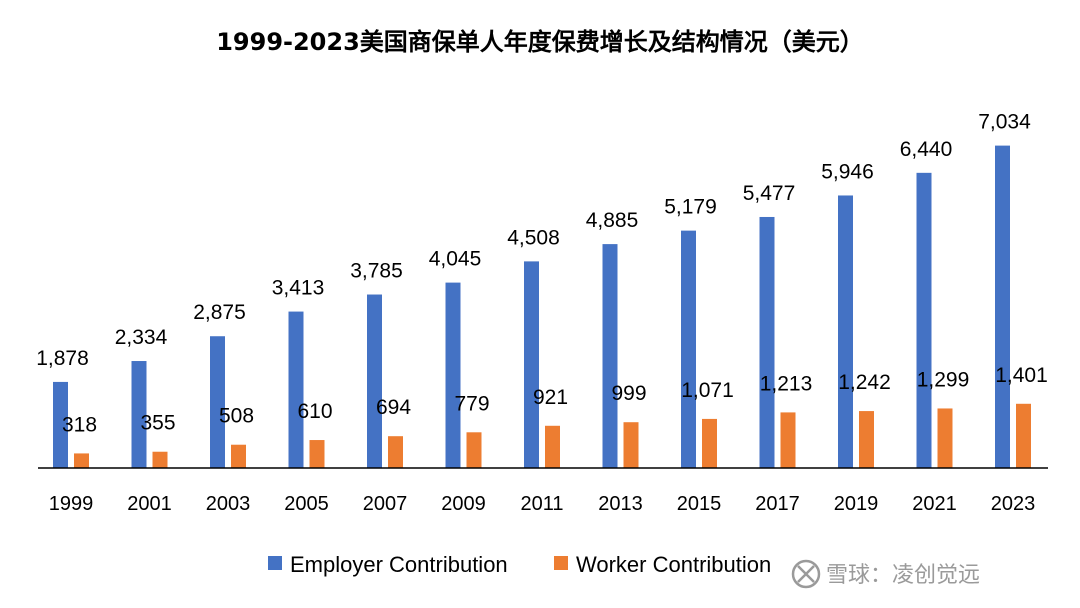  I want to click on bar-worker-2019, so click(866, 439).